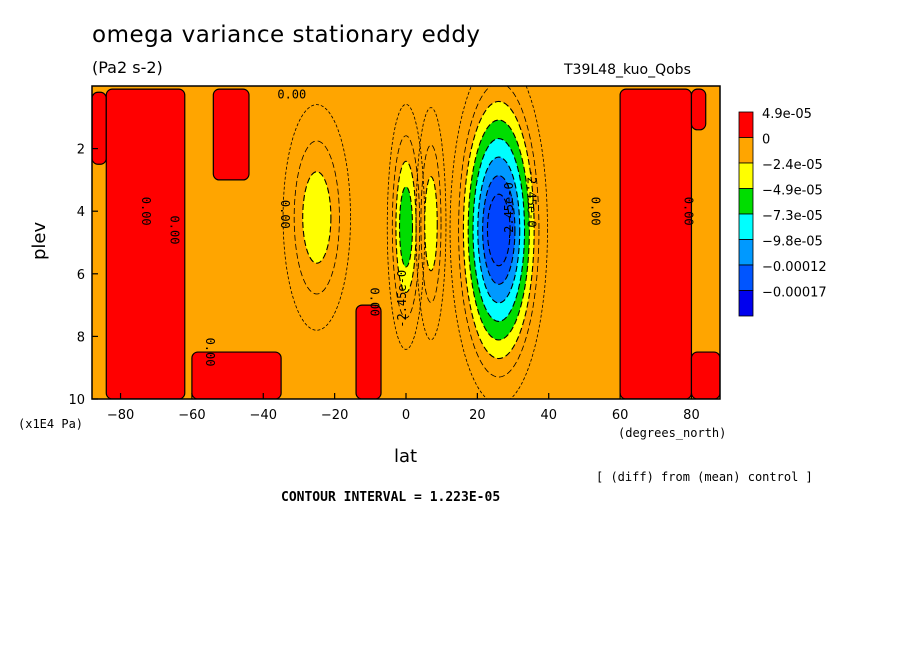 The width and height of the screenshot is (904, 654). What do you see at coordinates (477, 415) in the screenshot?
I see `x-tick-label-5: 20` at bounding box center [477, 415].